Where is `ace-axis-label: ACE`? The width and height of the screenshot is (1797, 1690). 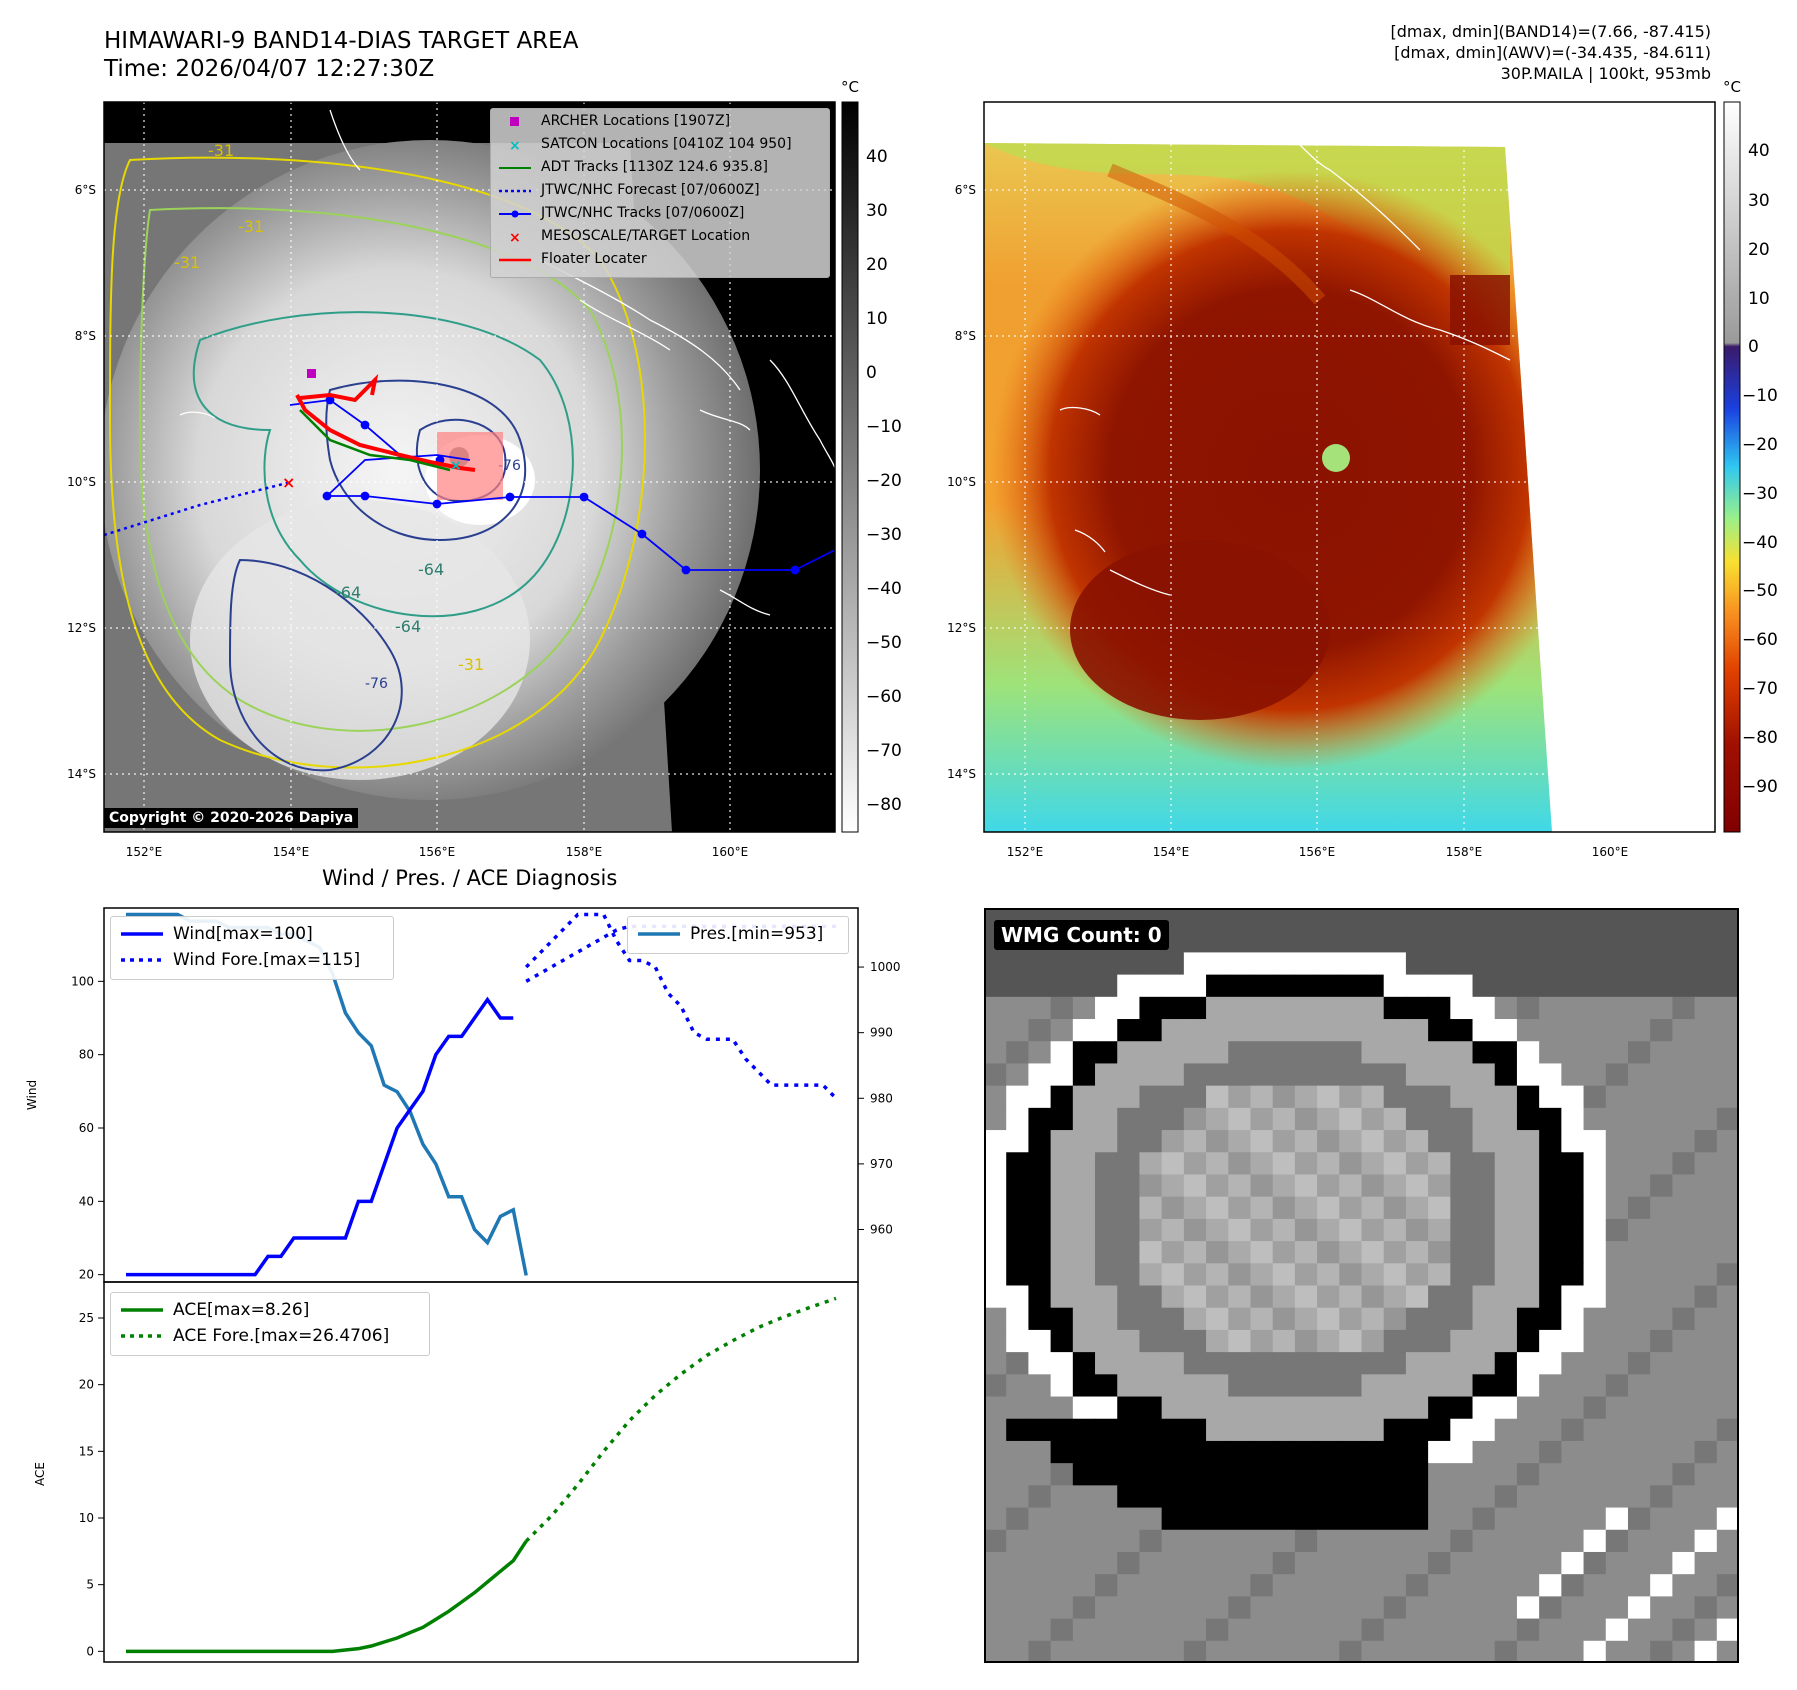
ace-axis-label: ACE is located at coordinates (40, 1474).